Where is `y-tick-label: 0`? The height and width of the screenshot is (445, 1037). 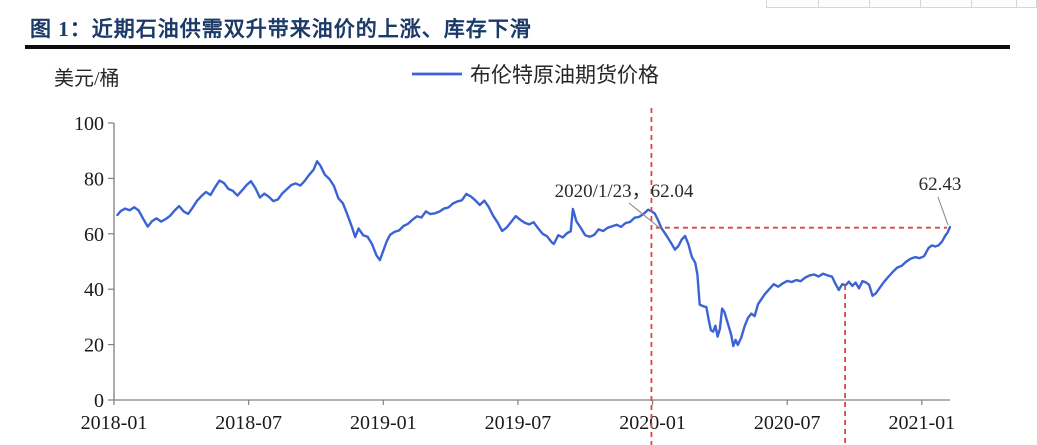 y-tick-label: 0 is located at coordinates (99, 401).